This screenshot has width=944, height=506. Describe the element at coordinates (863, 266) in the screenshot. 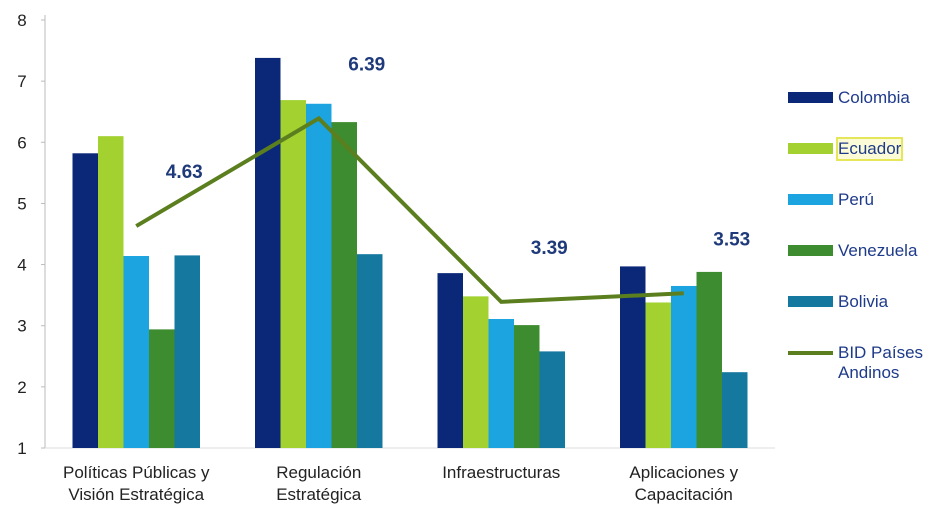

I see `legend-item: Venezuela` at that location.